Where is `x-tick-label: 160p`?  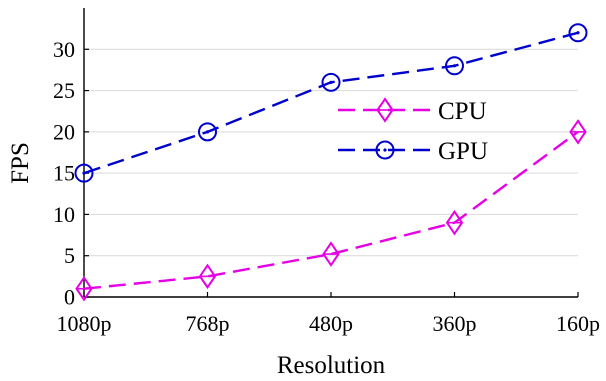 x-tick-label: 160p is located at coordinates (578, 323).